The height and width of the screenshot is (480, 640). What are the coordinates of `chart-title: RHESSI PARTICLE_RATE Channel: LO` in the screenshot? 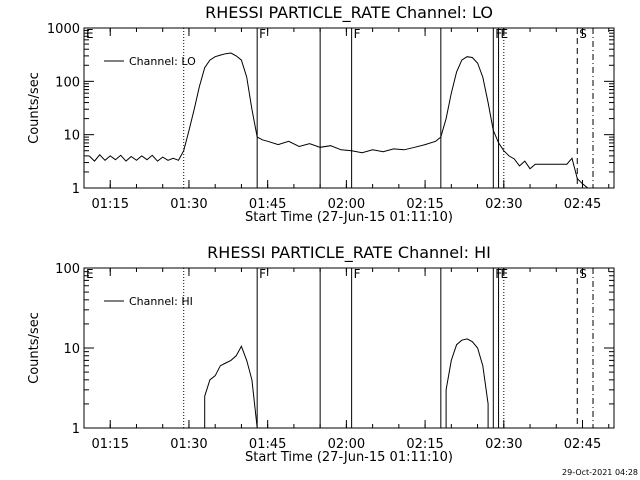 It's located at (349, 13).